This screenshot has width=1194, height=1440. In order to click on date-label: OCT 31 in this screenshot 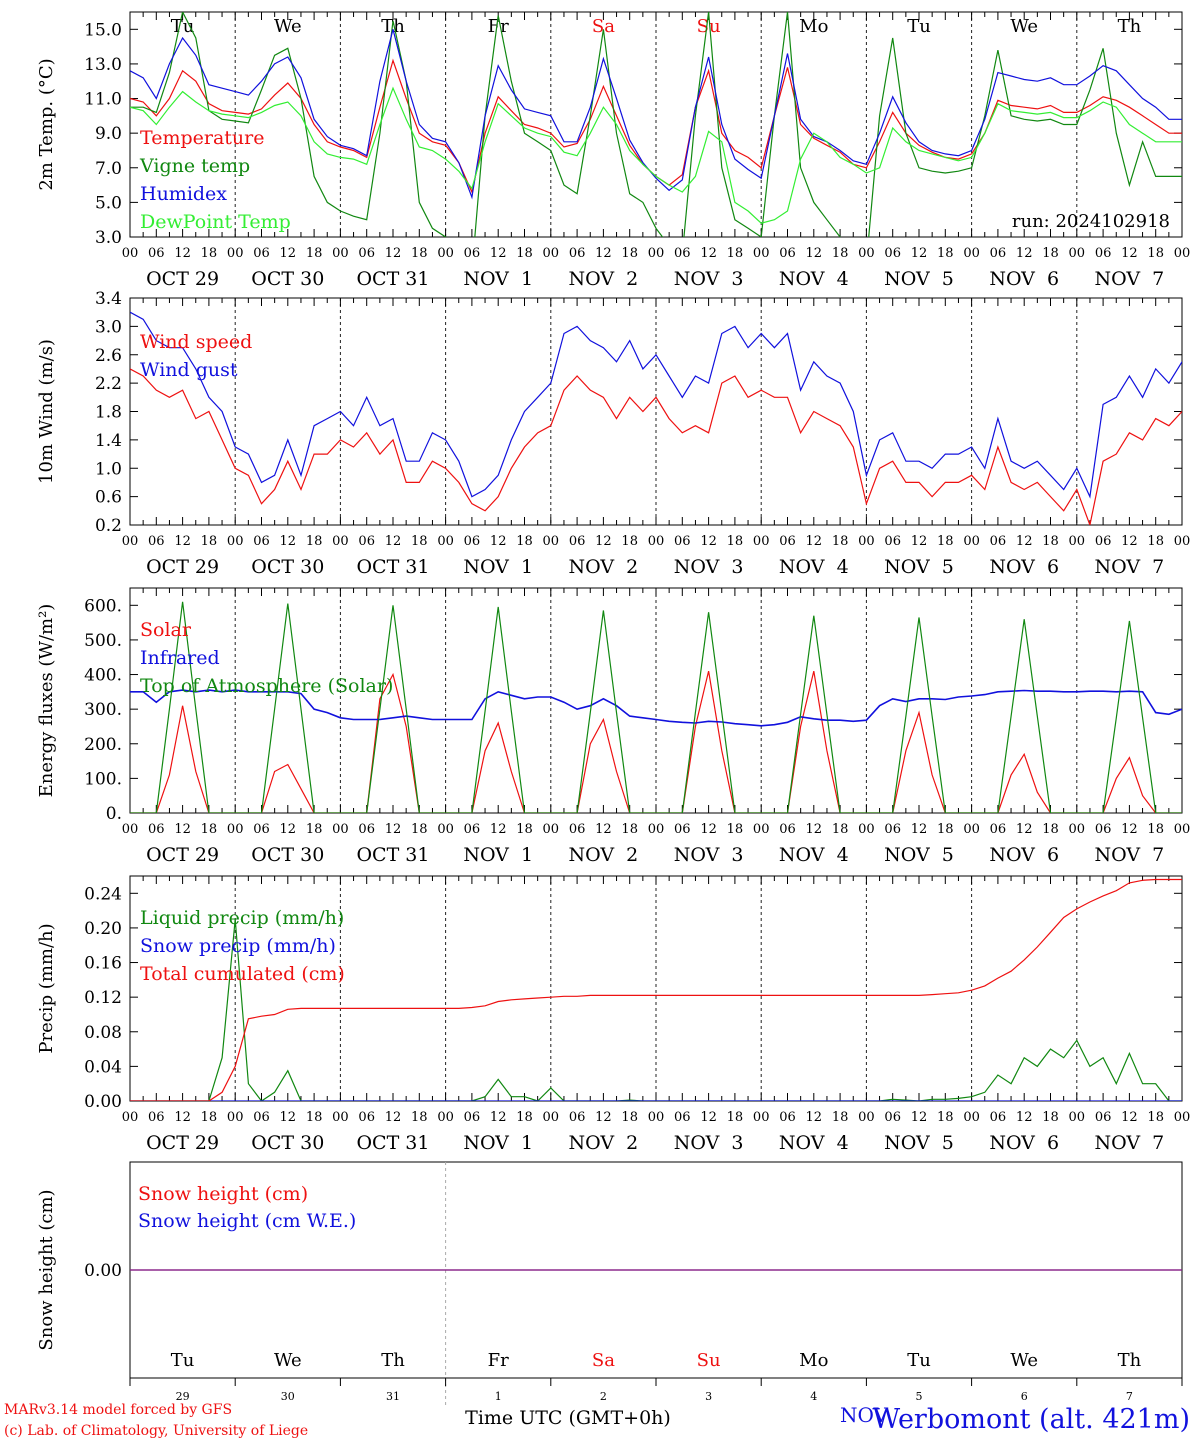, I will do `click(392, 855)`.